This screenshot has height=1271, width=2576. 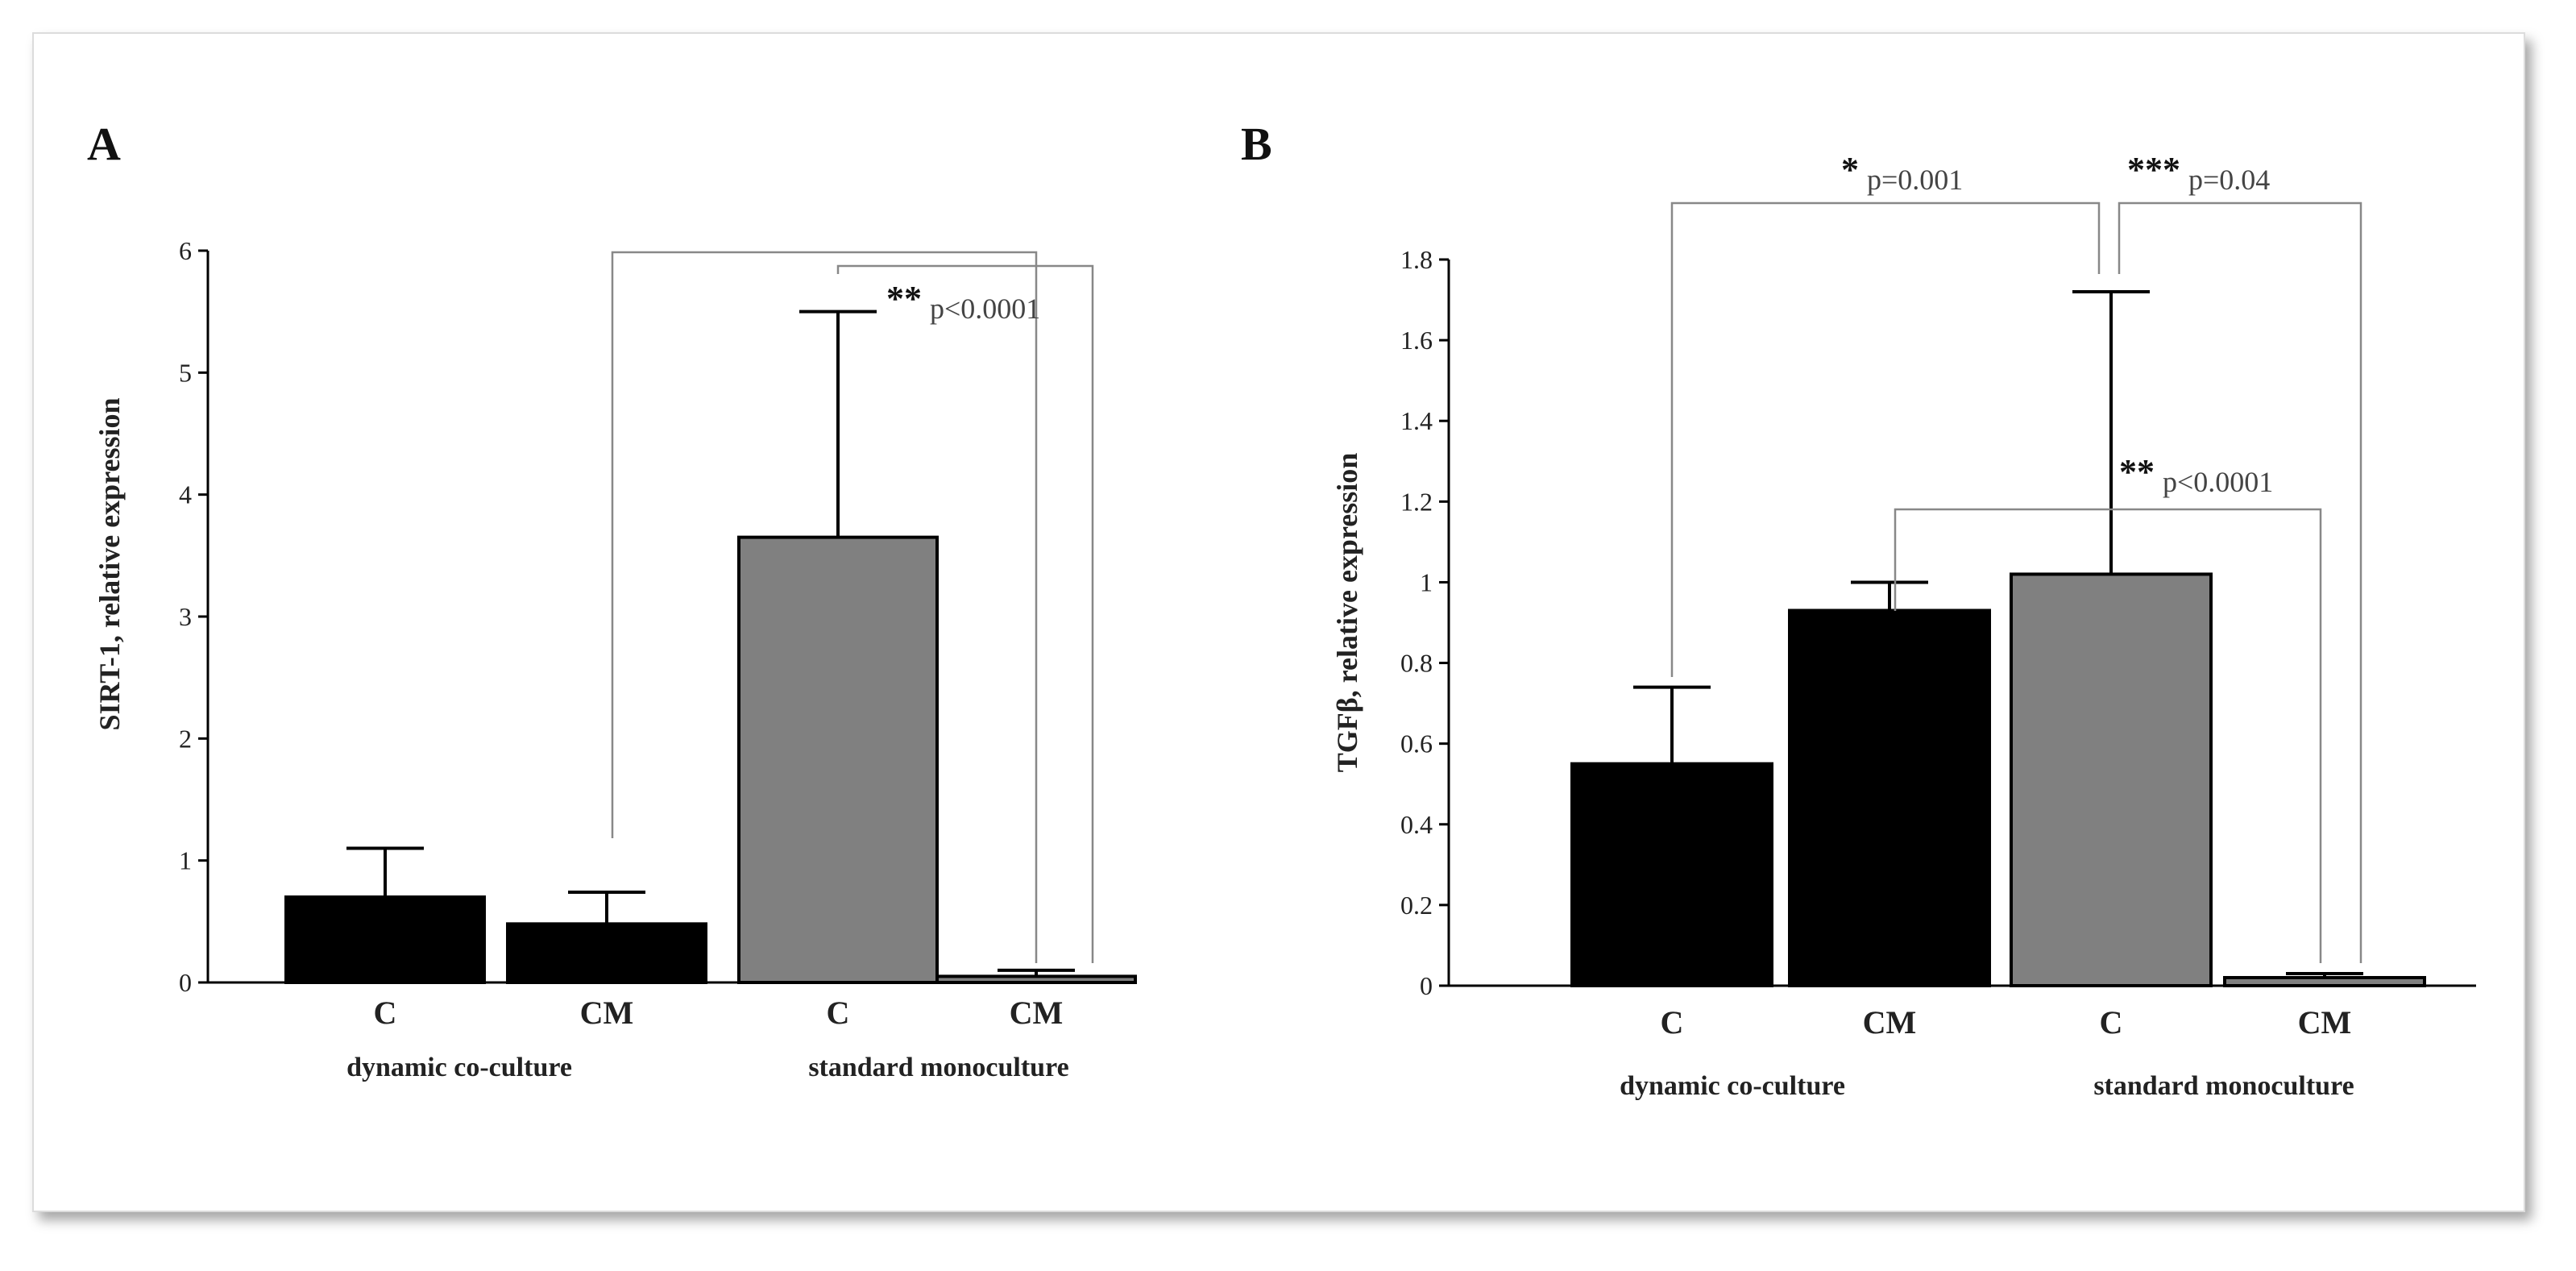 What do you see at coordinates (185, 860) in the screenshot?
I see `panel-a-y-tick-label-1: 1` at bounding box center [185, 860].